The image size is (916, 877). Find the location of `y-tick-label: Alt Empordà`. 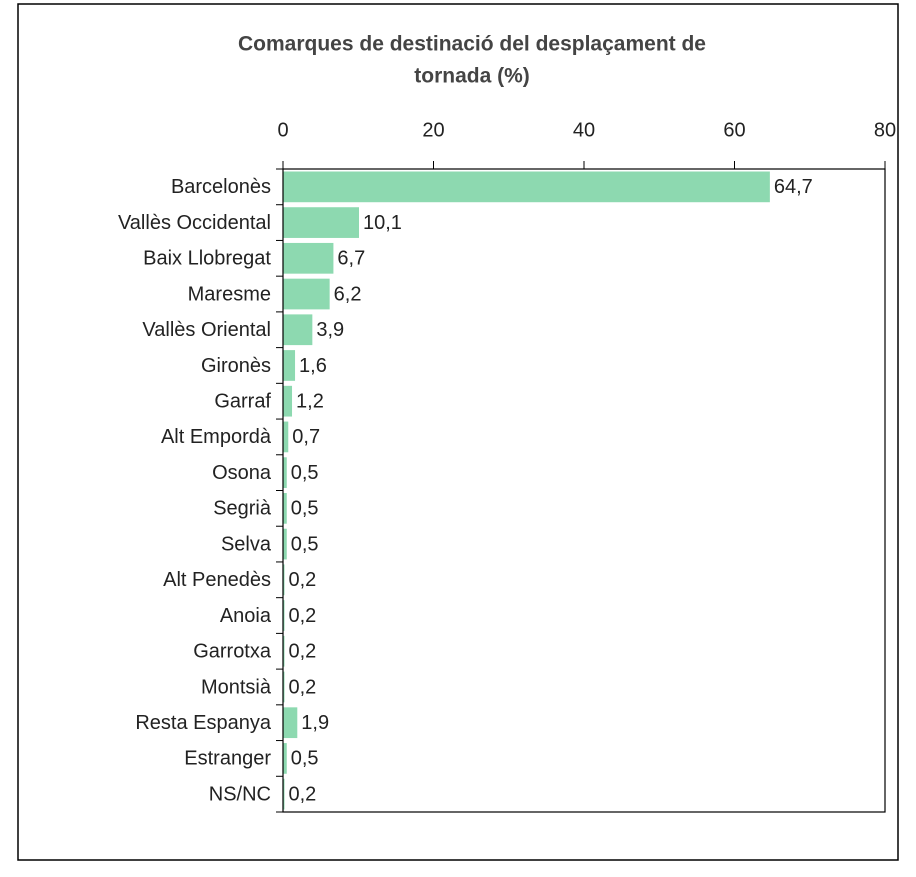

y-tick-label: Alt Empordà is located at coordinates (216, 437).